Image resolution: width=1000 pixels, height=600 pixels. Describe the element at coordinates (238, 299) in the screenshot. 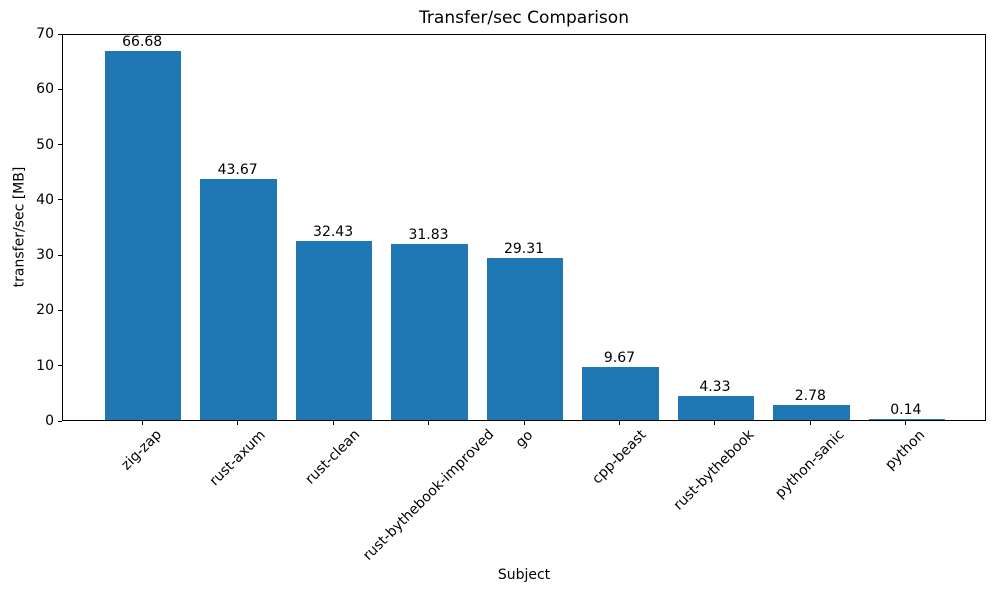

I see `bar-rust-axum` at that location.